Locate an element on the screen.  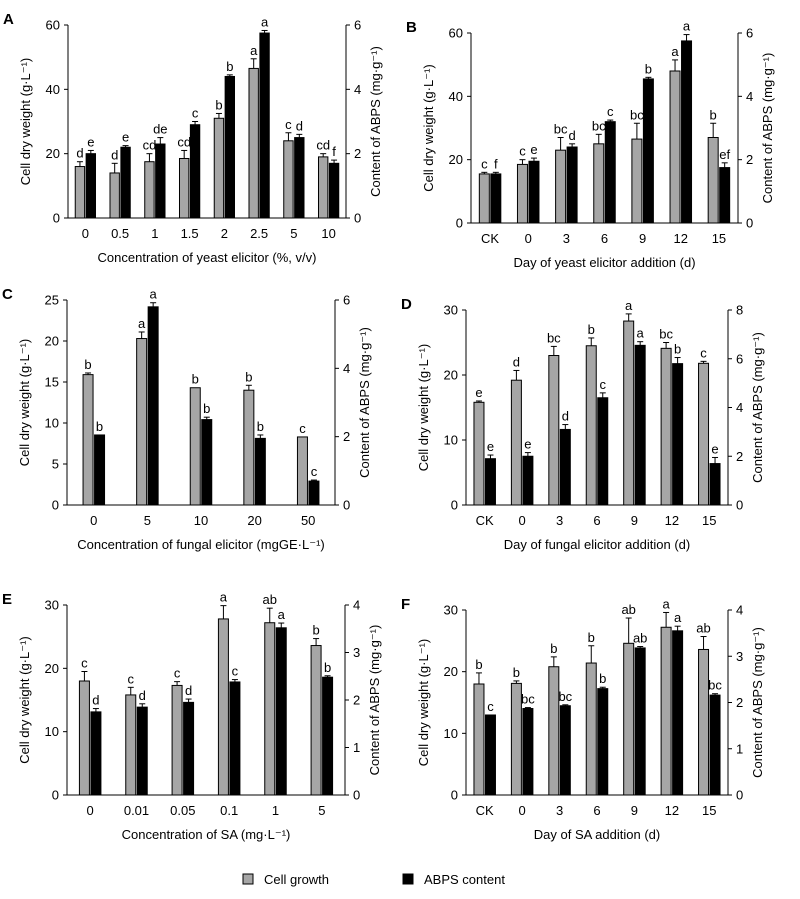
y-tick-label-right: 8 is located at coordinates (739, 310).